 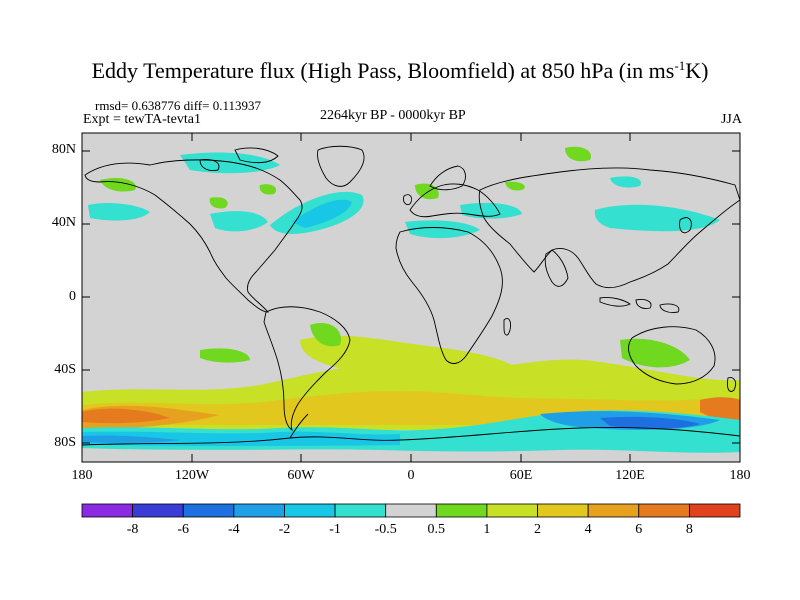 What do you see at coordinates (132, 529) in the screenshot?
I see `colorbar-label: -8` at bounding box center [132, 529].